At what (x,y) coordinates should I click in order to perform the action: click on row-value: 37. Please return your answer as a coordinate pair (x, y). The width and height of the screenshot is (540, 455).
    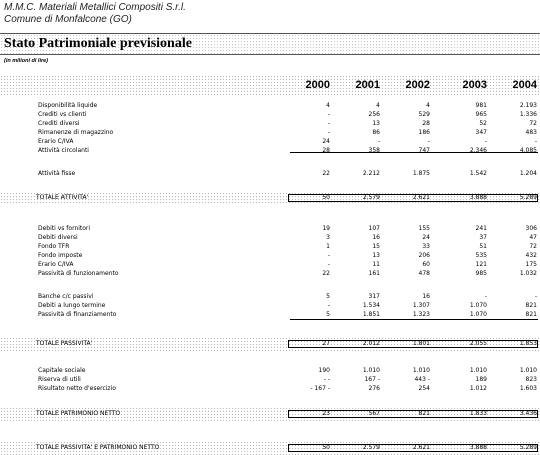
    Looking at the image, I should click on (483, 237).